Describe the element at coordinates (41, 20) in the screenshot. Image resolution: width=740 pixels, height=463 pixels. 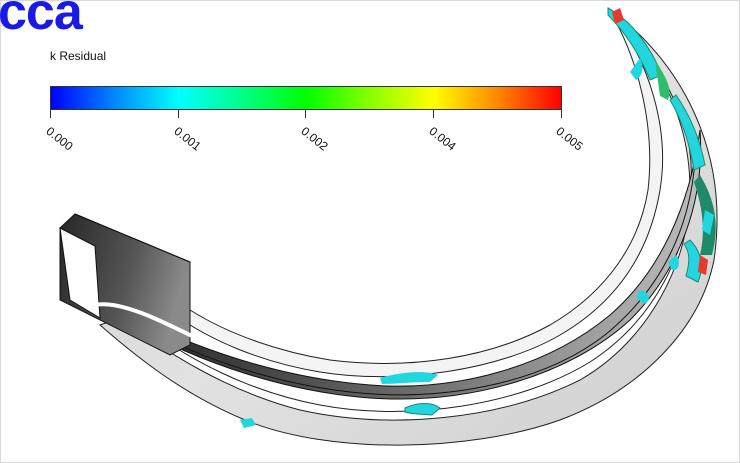
I see `page-title: cca` at that location.